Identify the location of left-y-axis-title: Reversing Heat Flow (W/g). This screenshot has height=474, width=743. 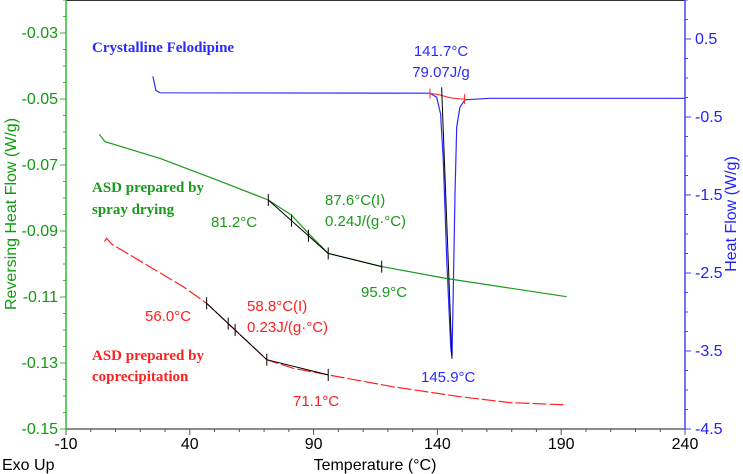
(11, 214).